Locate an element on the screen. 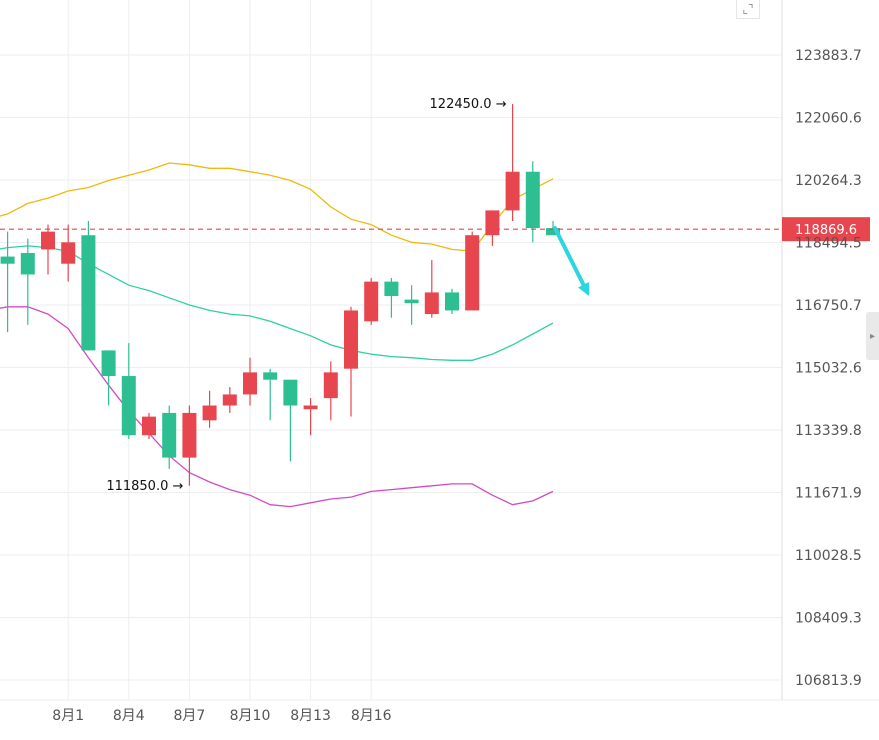 The height and width of the screenshot is (740, 879). current-price-label: 118869.6 is located at coordinates (826, 230).